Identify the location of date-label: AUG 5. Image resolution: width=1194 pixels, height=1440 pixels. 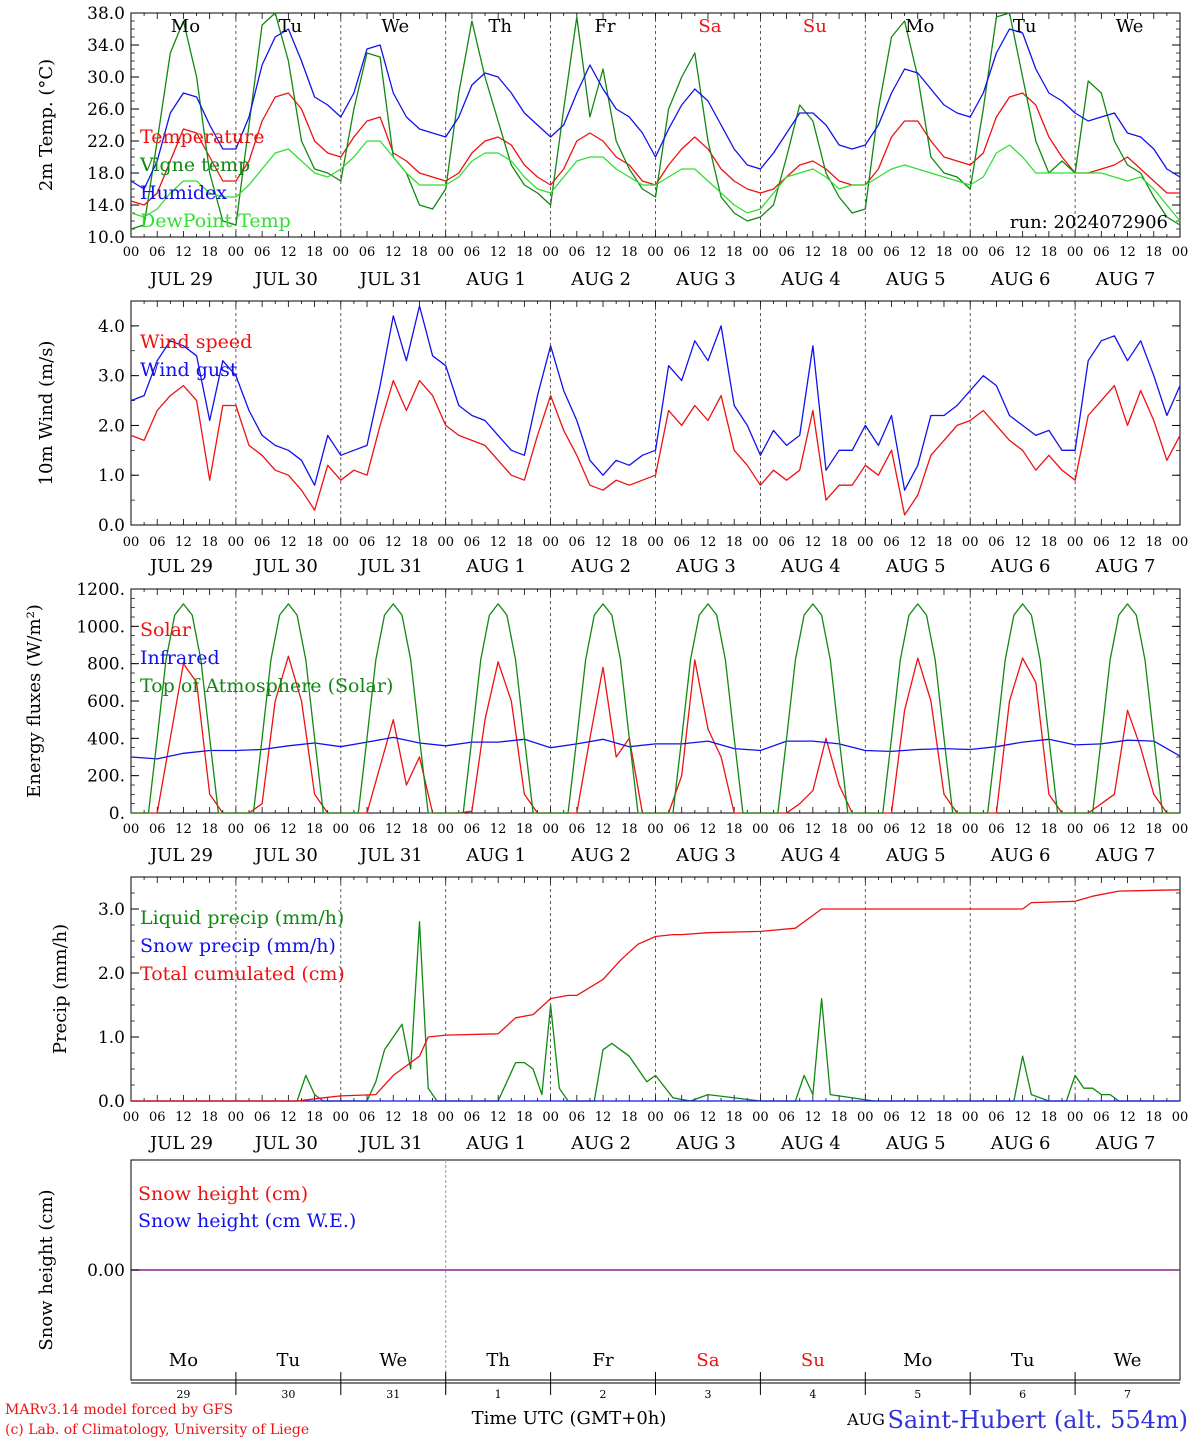
(915, 279).